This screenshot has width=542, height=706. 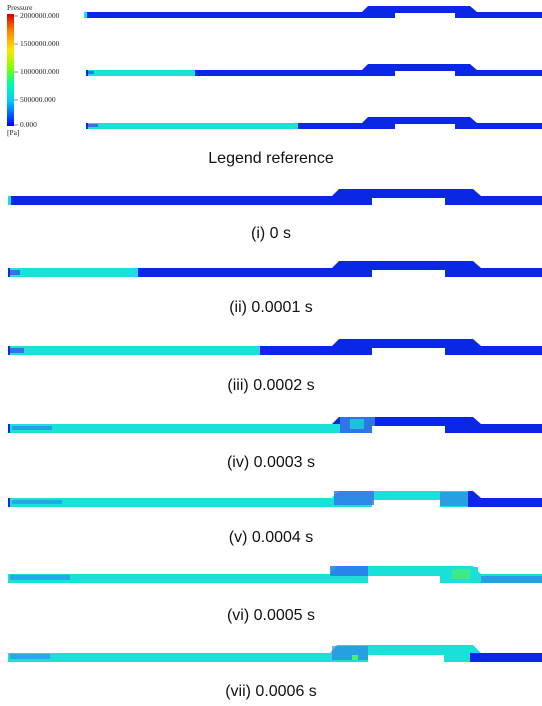 What do you see at coordinates (275, 347) in the screenshot?
I see `frame-iii-channel` at bounding box center [275, 347].